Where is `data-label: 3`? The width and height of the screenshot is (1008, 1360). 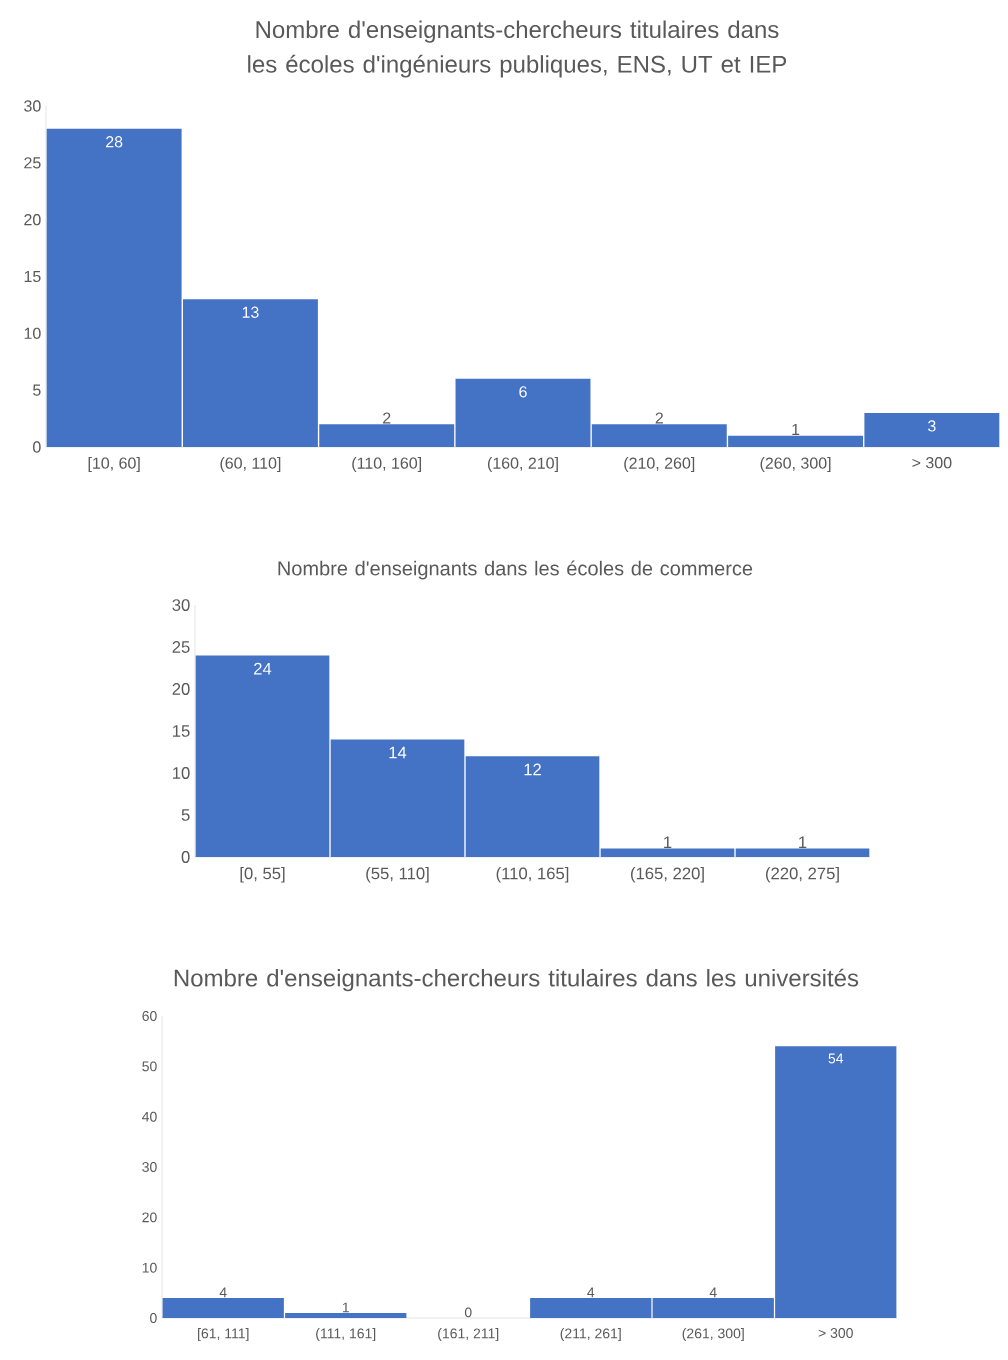 data-label: 3 is located at coordinates (932, 426).